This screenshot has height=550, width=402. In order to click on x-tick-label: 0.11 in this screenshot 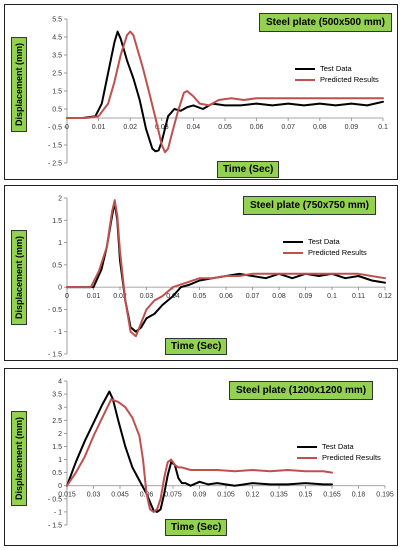, I will do `click(358, 296)`.